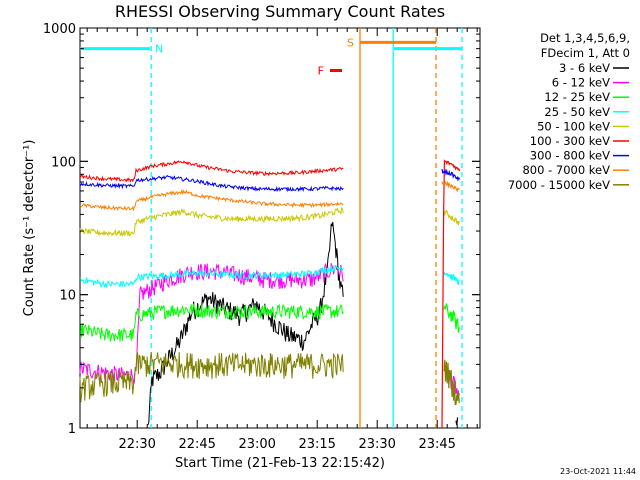 Image resolution: width=640 pixels, height=480 pixels. What do you see at coordinates (271, 57) in the screenshot?
I see `flag-bars: N F S` at bounding box center [271, 57].